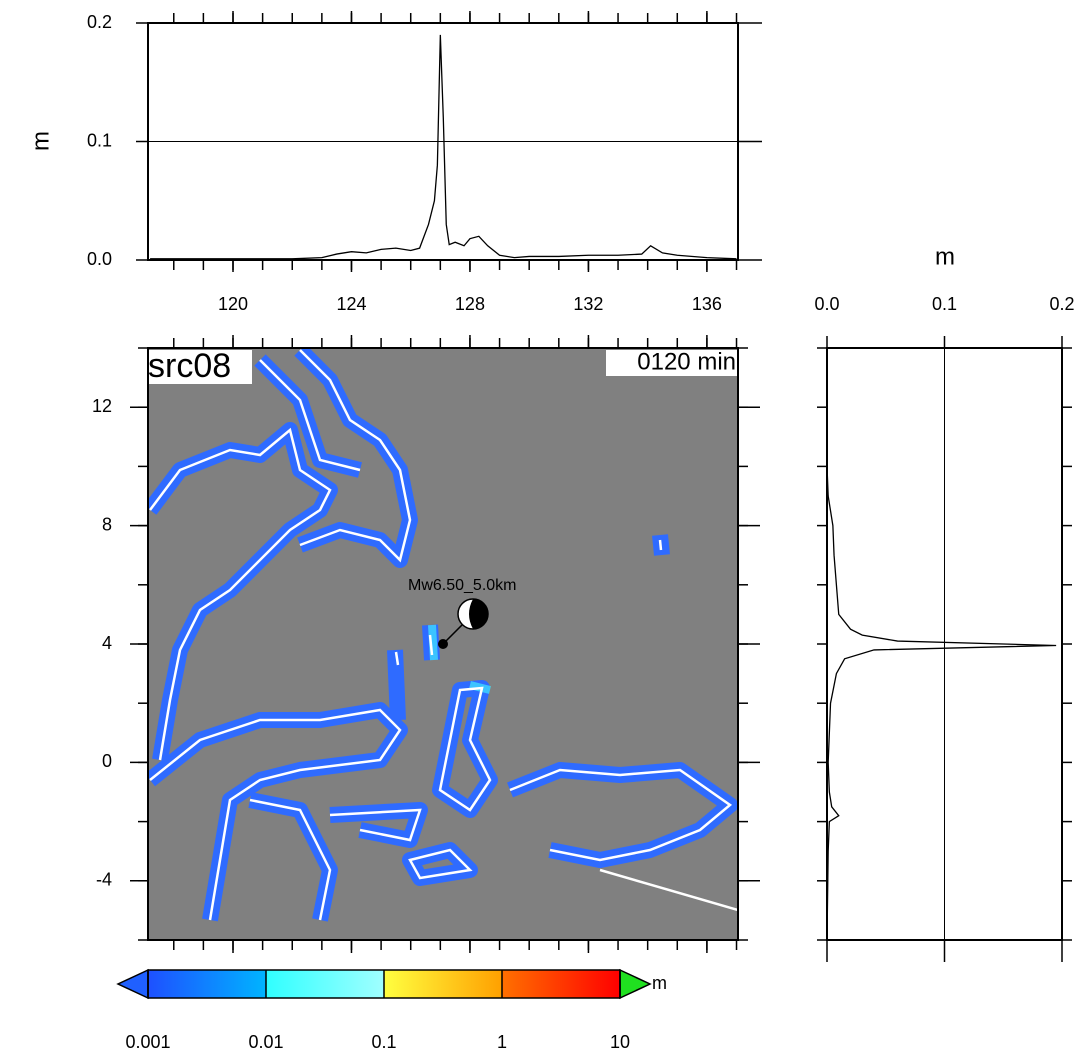  Describe the element at coordinates (462, 585) in the screenshot. I see `source-label: Mw6.50_5.0km` at that location.